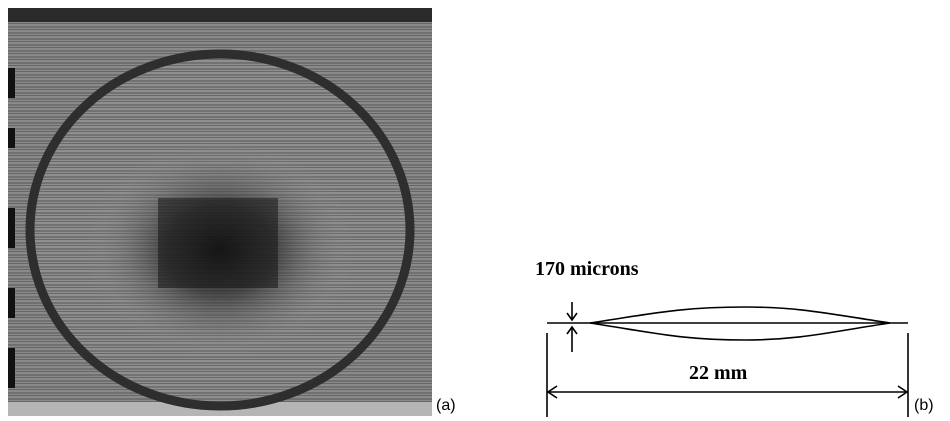 Image resolution: width=950 pixels, height=421 pixels. What do you see at coordinates (587, 269) in the screenshot?
I see `thickness-label: 170 microns` at bounding box center [587, 269].